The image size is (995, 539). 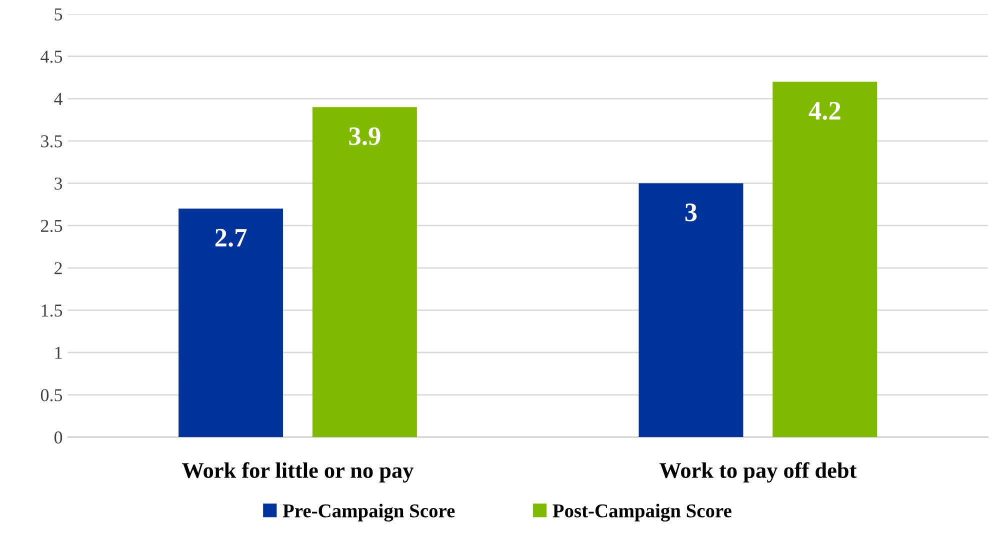 I want to click on y-tick-label: 0, so click(x=58, y=437).